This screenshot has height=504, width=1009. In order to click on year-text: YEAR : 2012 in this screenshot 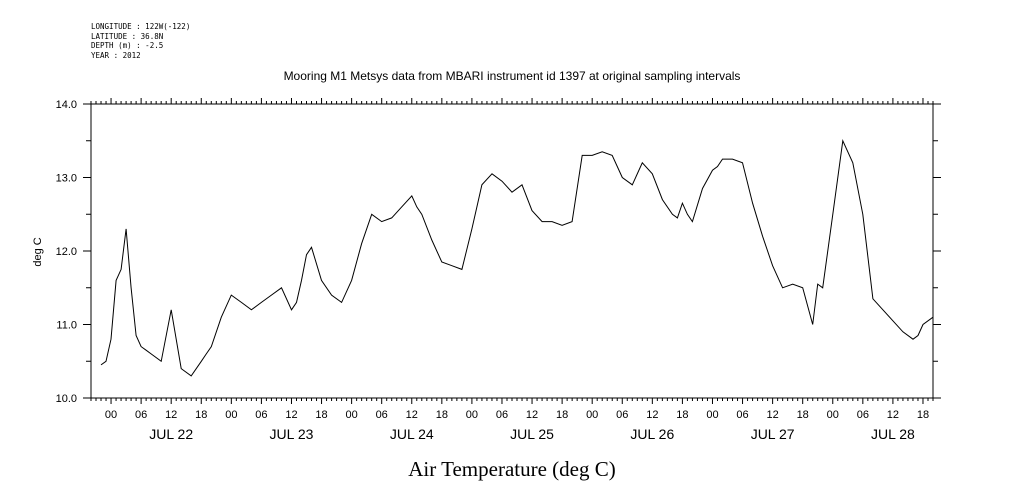, I will do `click(116, 55)`.